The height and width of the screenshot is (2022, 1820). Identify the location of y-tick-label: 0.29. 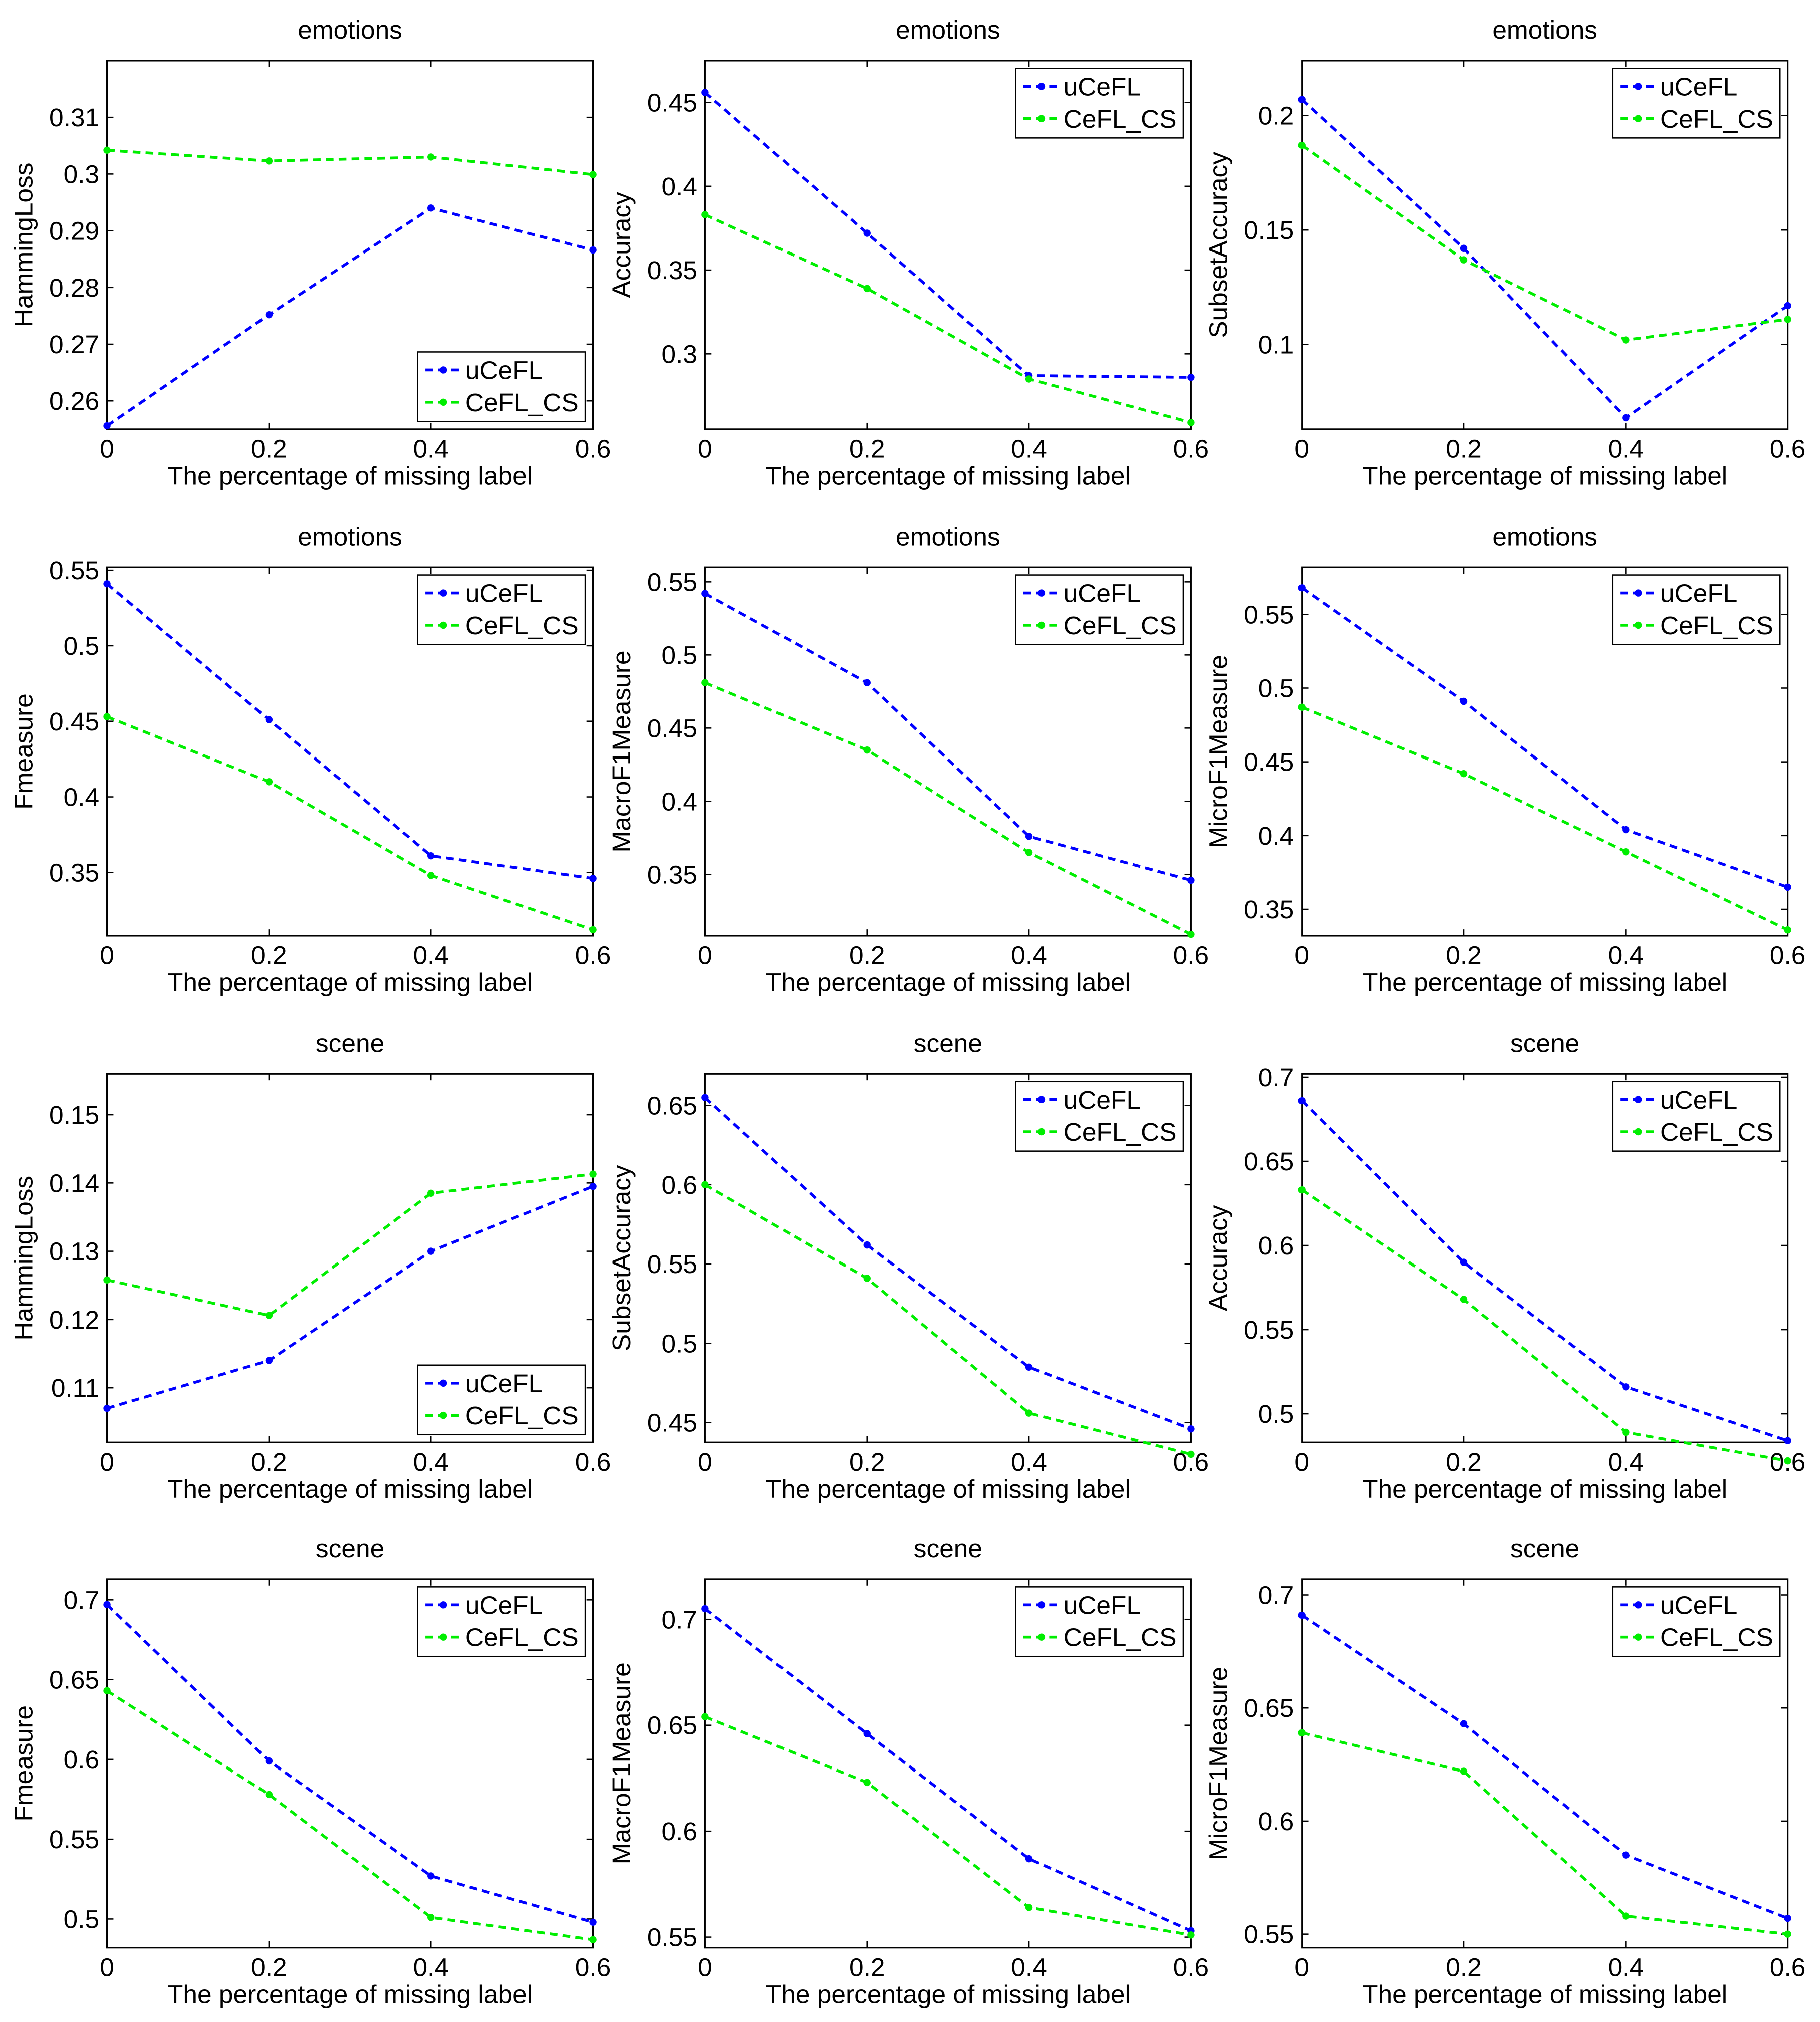
(74, 230).